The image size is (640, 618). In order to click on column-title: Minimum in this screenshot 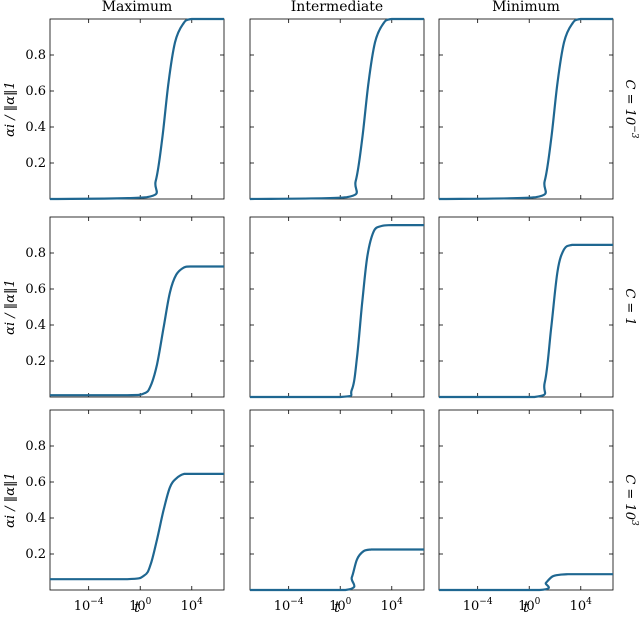, I will do `click(526, 7)`.